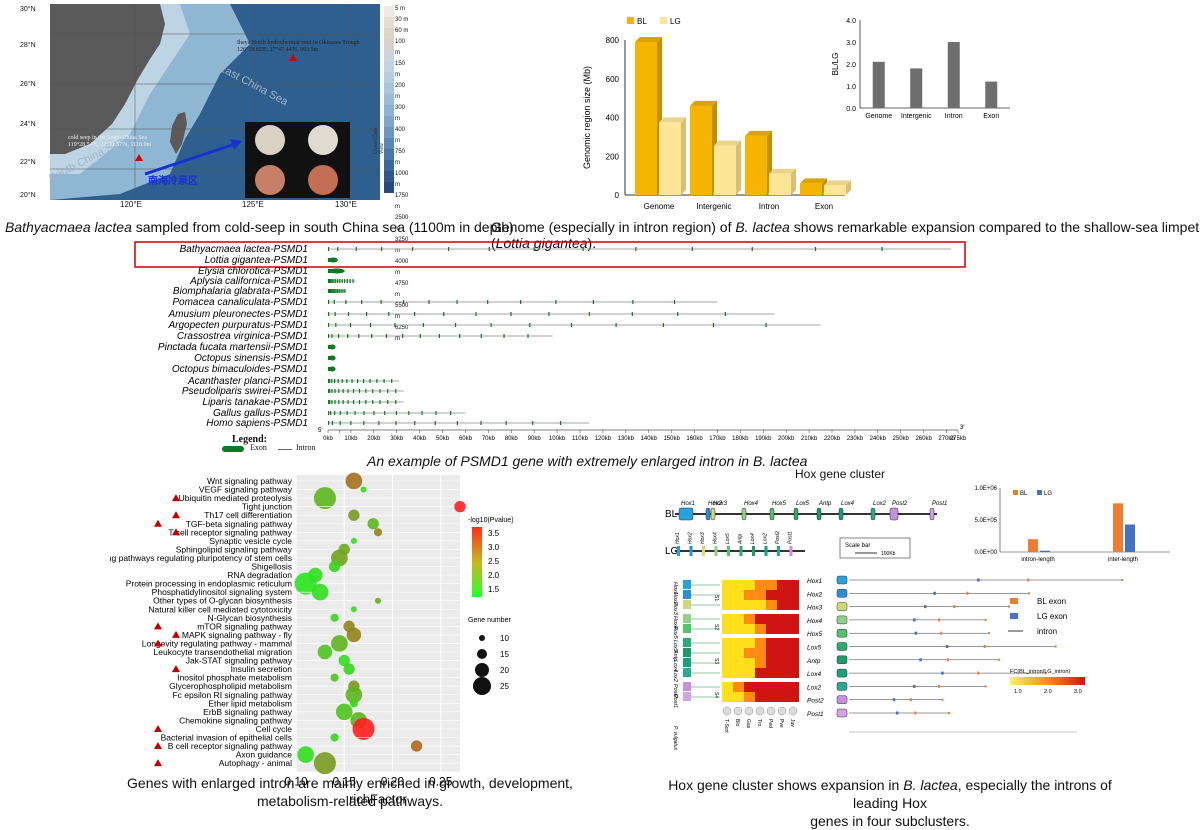  What do you see at coordinates (875, 548) in the screenshot?
I see `scale-bar-box` at bounding box center [875, 548].